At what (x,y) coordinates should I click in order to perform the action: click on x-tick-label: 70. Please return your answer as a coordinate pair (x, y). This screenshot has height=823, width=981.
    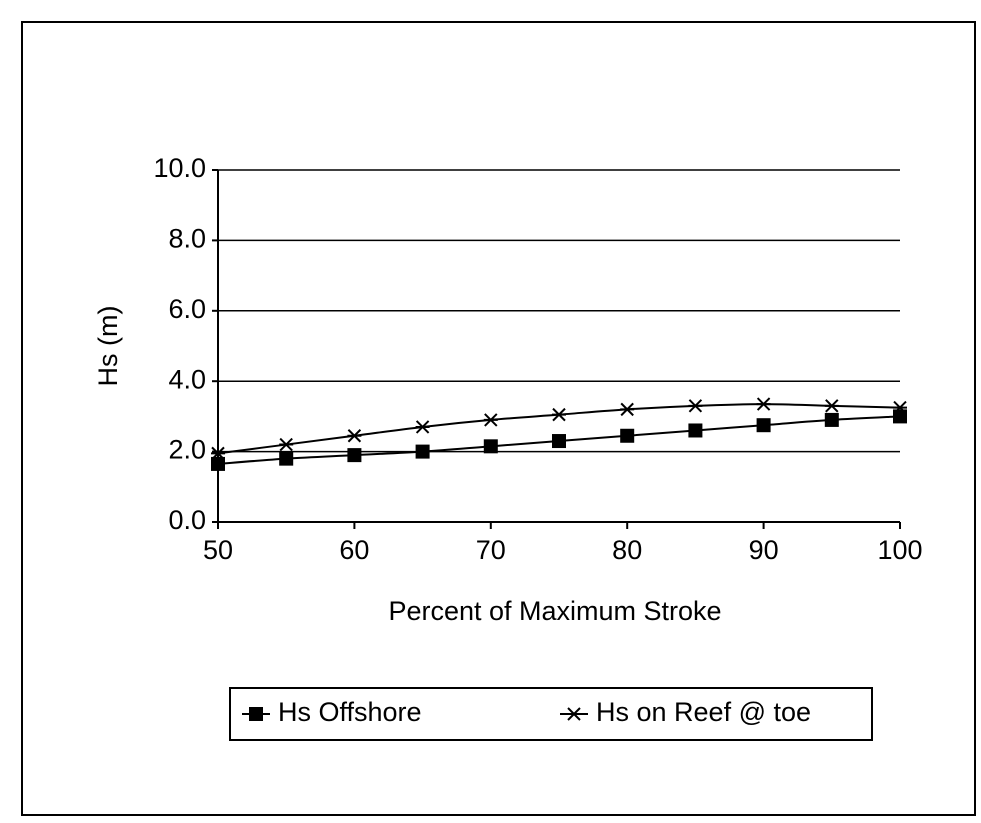
    Looking at the image, I should click on (491, 550).